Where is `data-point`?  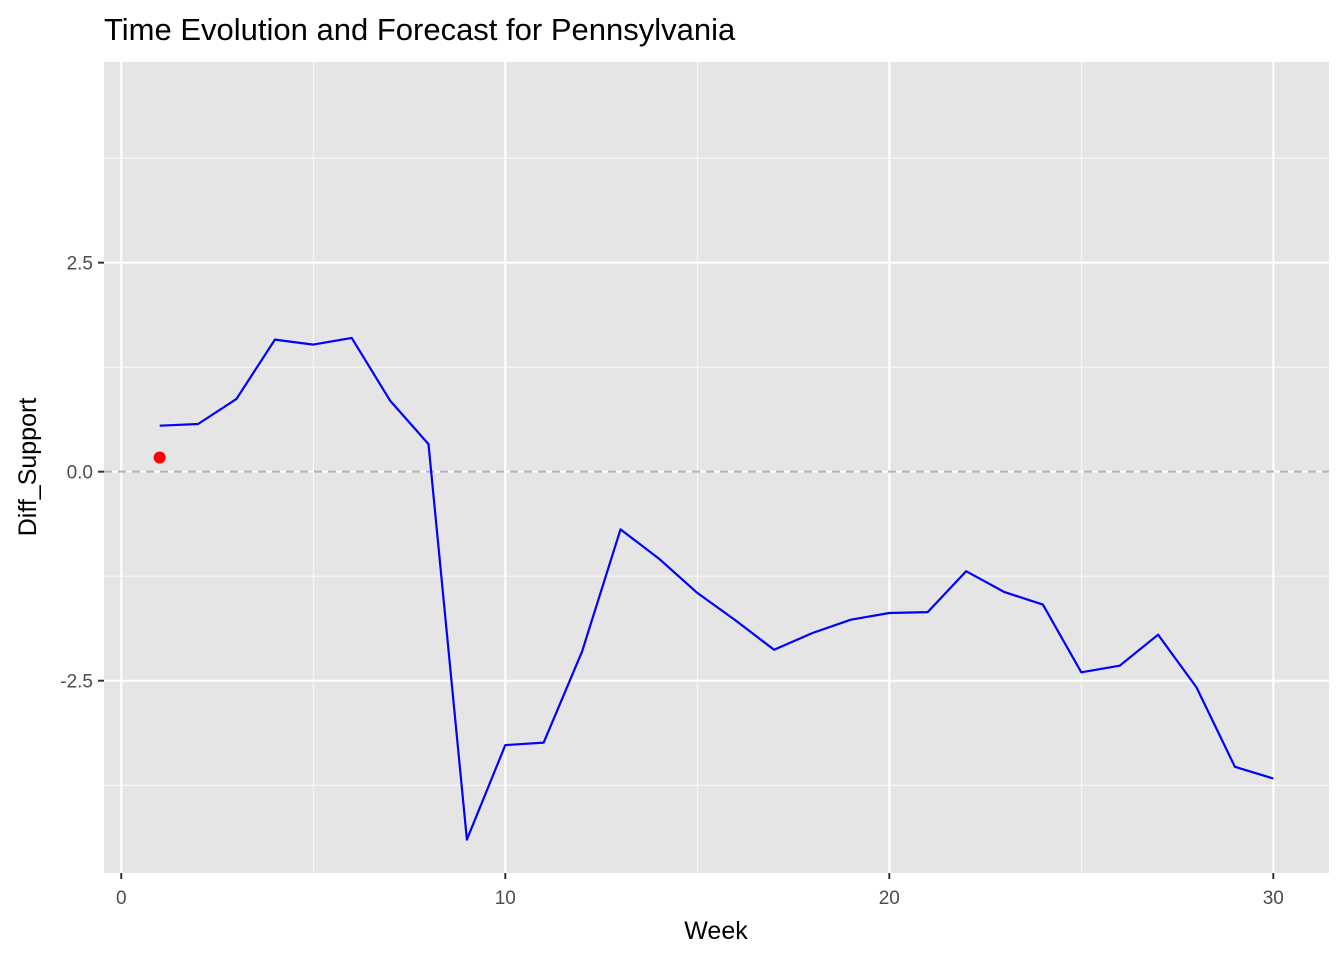
data-point is located at coordinates (159, 457).